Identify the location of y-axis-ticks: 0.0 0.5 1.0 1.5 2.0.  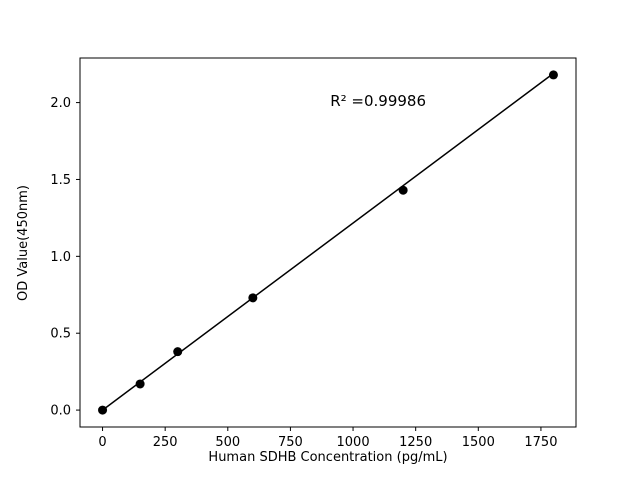
(65, 257).